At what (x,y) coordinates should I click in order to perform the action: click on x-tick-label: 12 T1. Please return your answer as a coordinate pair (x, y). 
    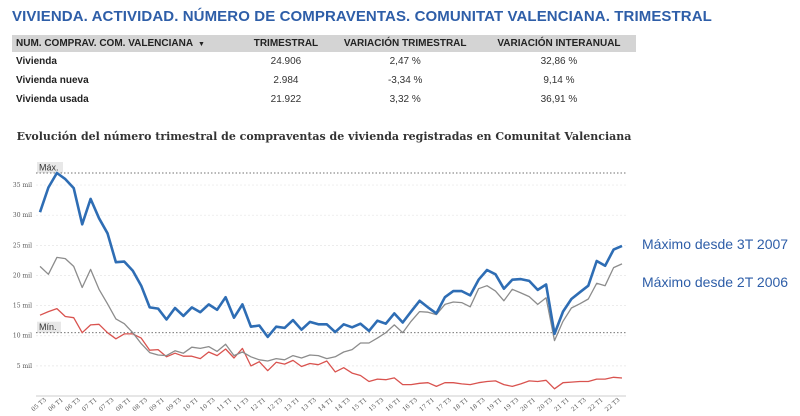
    Looking at the image, I should click on (258, 405).